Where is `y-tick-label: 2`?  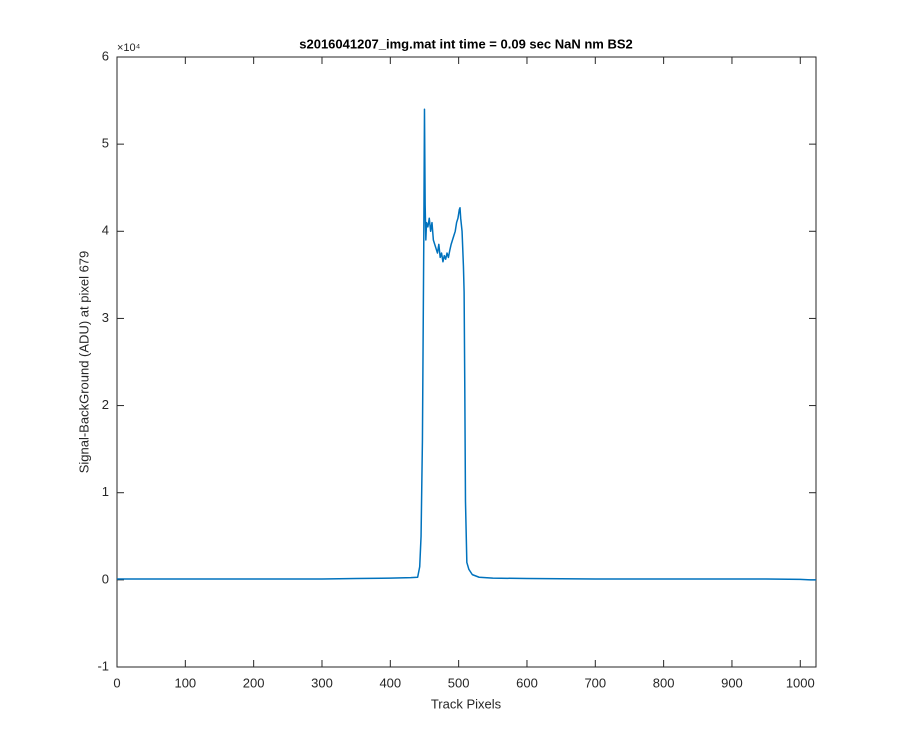 y-tick-label: 2 is located at coordinates (105, 404).